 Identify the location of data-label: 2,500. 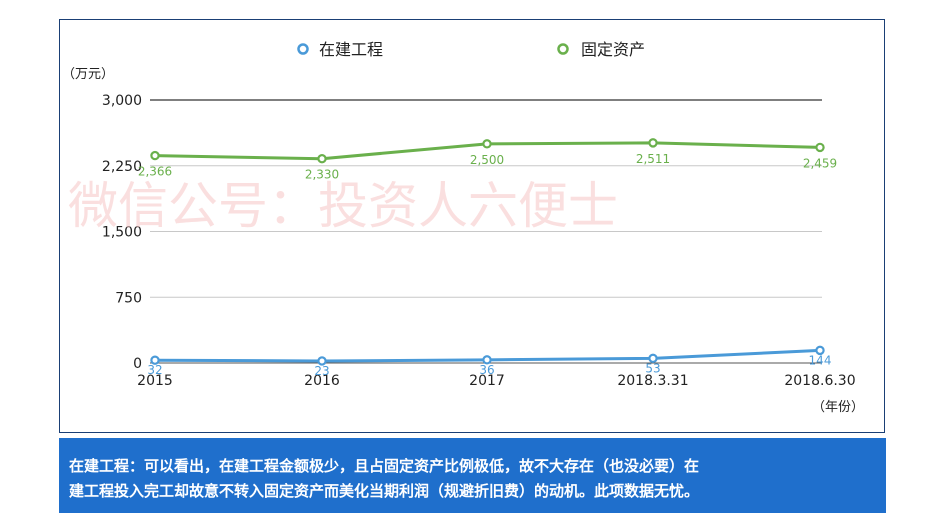
(487, 160).